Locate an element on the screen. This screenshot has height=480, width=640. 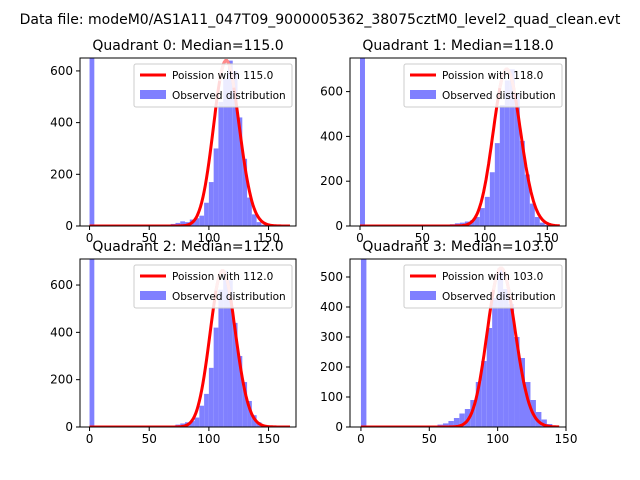
legend-label-fit: Poission with 115.0 is located at coordinates (222, 76).